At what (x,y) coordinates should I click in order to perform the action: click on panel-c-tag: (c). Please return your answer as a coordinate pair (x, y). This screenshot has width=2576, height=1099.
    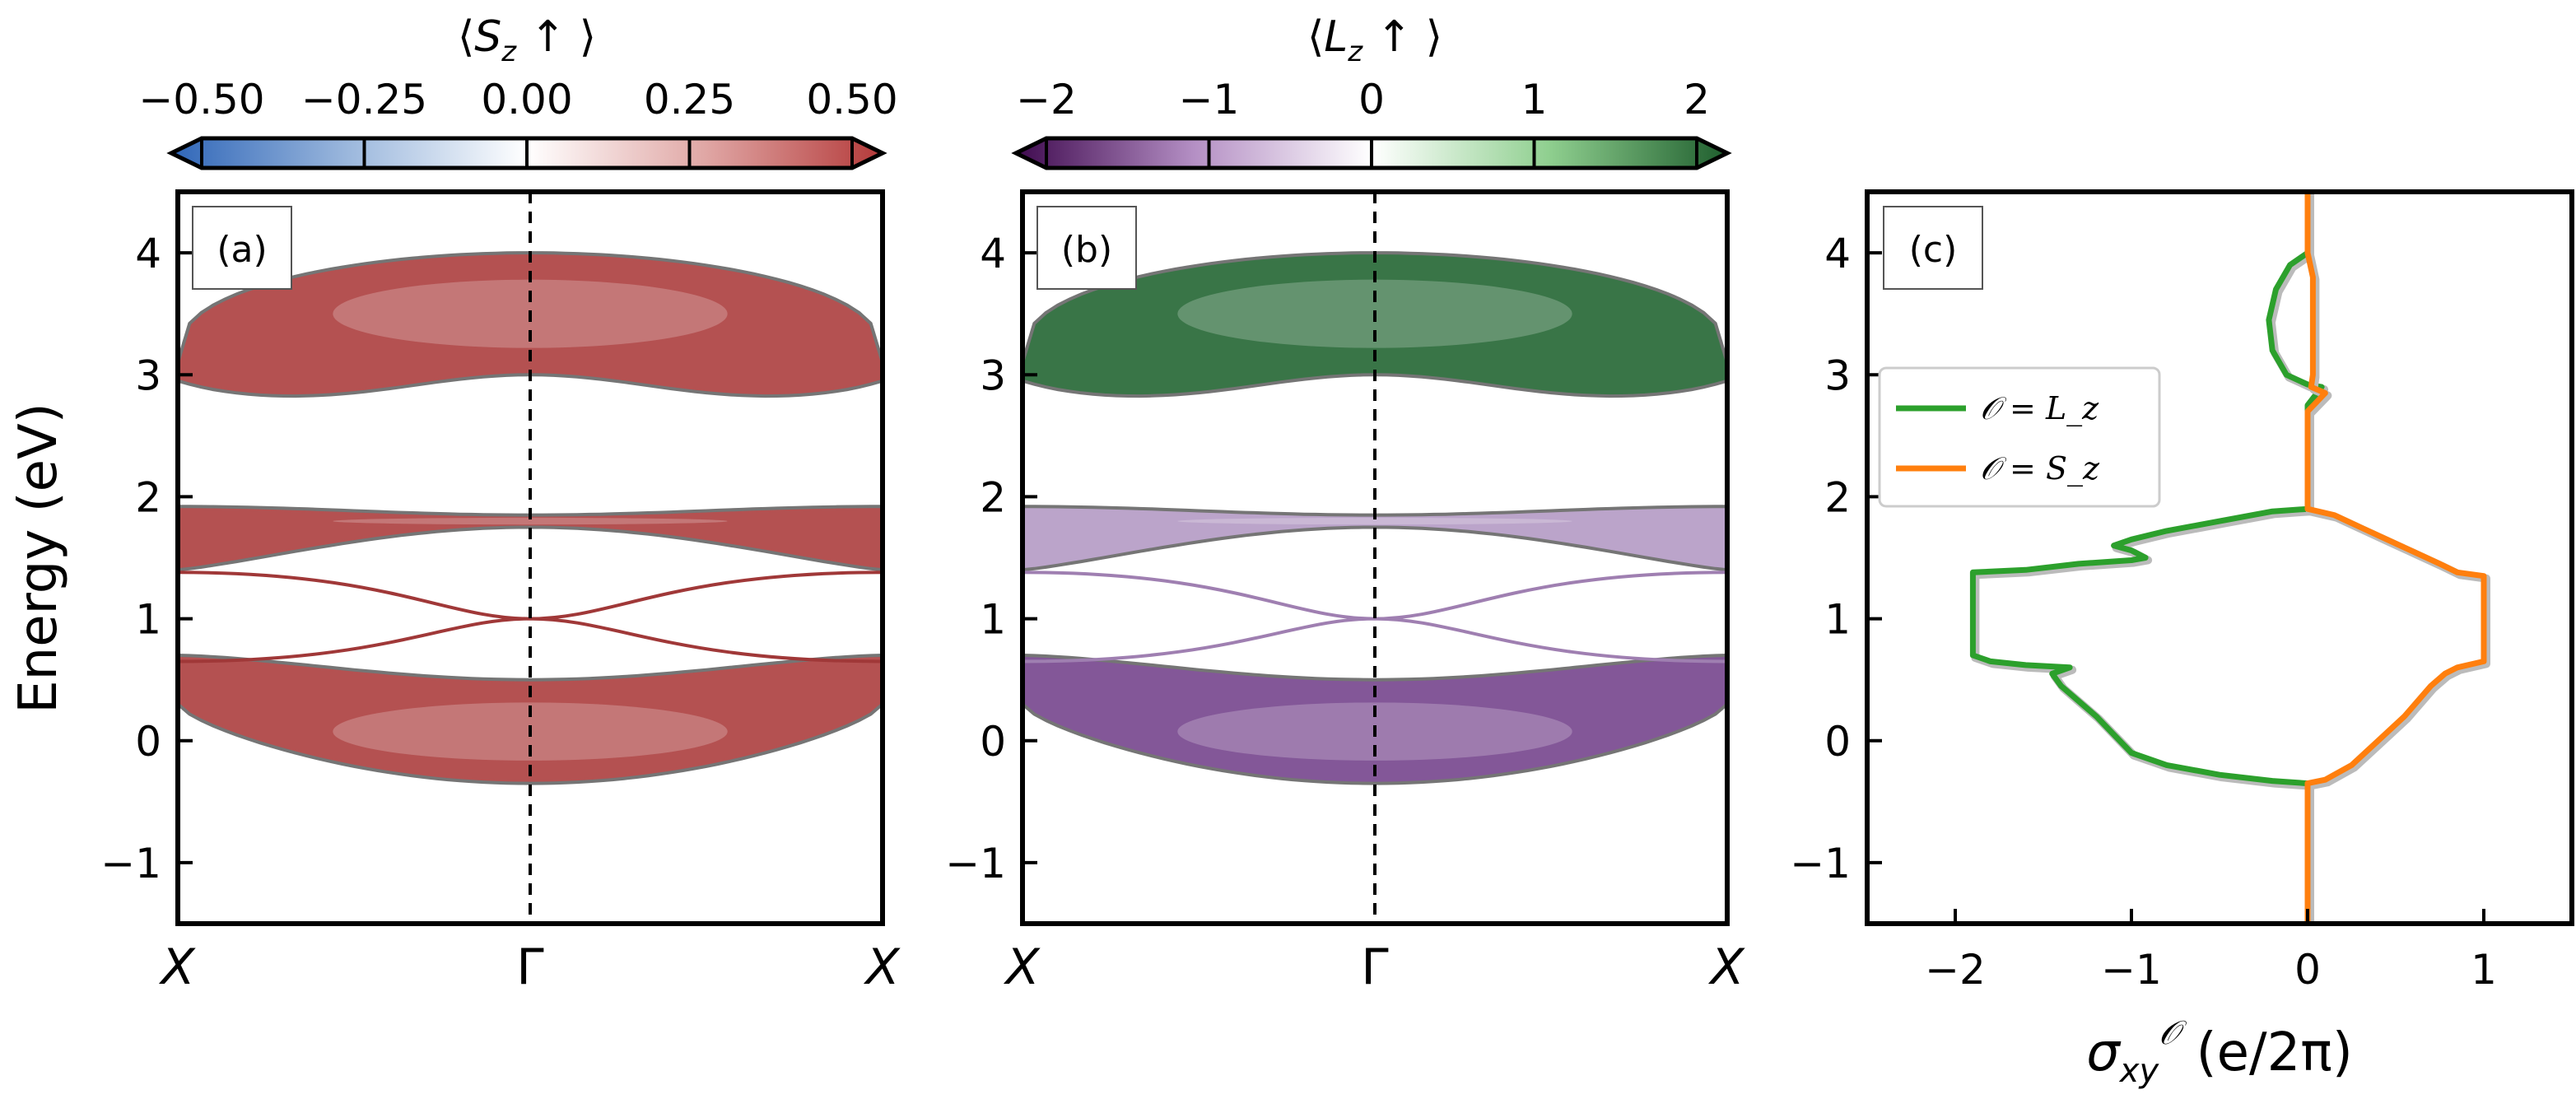
    Looking at the image, I should click on (1933, 248).